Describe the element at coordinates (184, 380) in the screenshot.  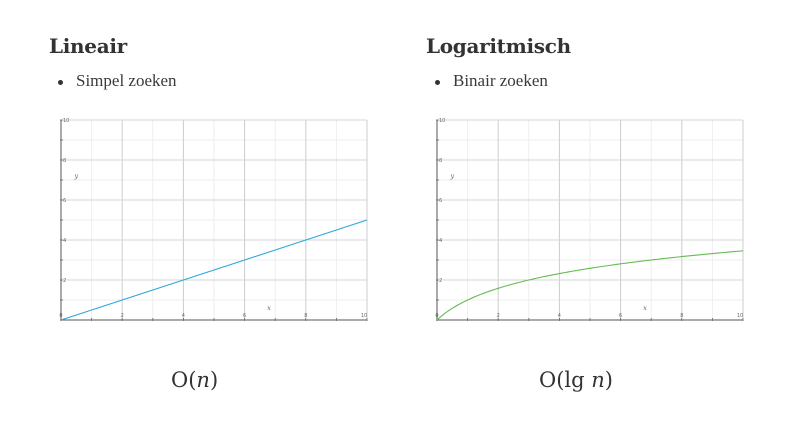
I see `linear-complexity-prefix: O(` at that location.